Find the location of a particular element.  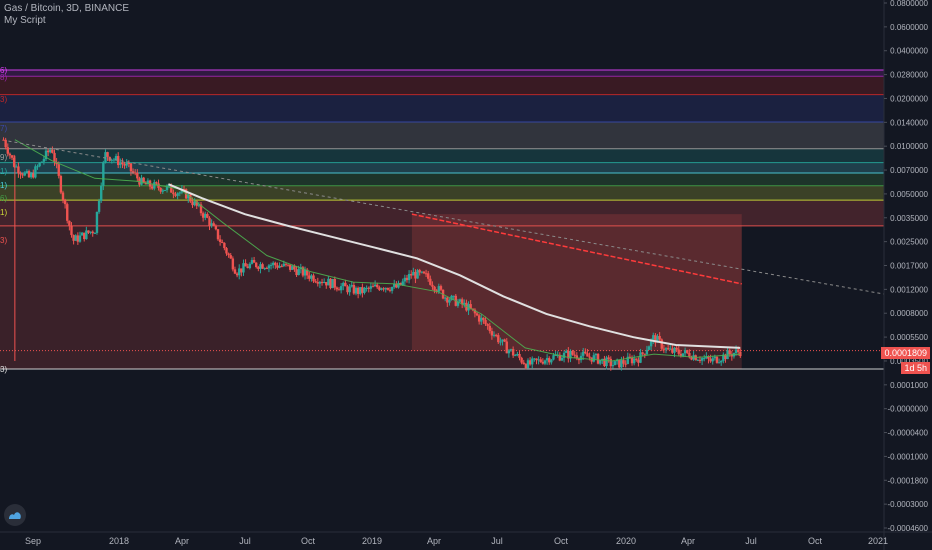

price-tick-label: -0.0000400 is located at coordinates (908, 433).